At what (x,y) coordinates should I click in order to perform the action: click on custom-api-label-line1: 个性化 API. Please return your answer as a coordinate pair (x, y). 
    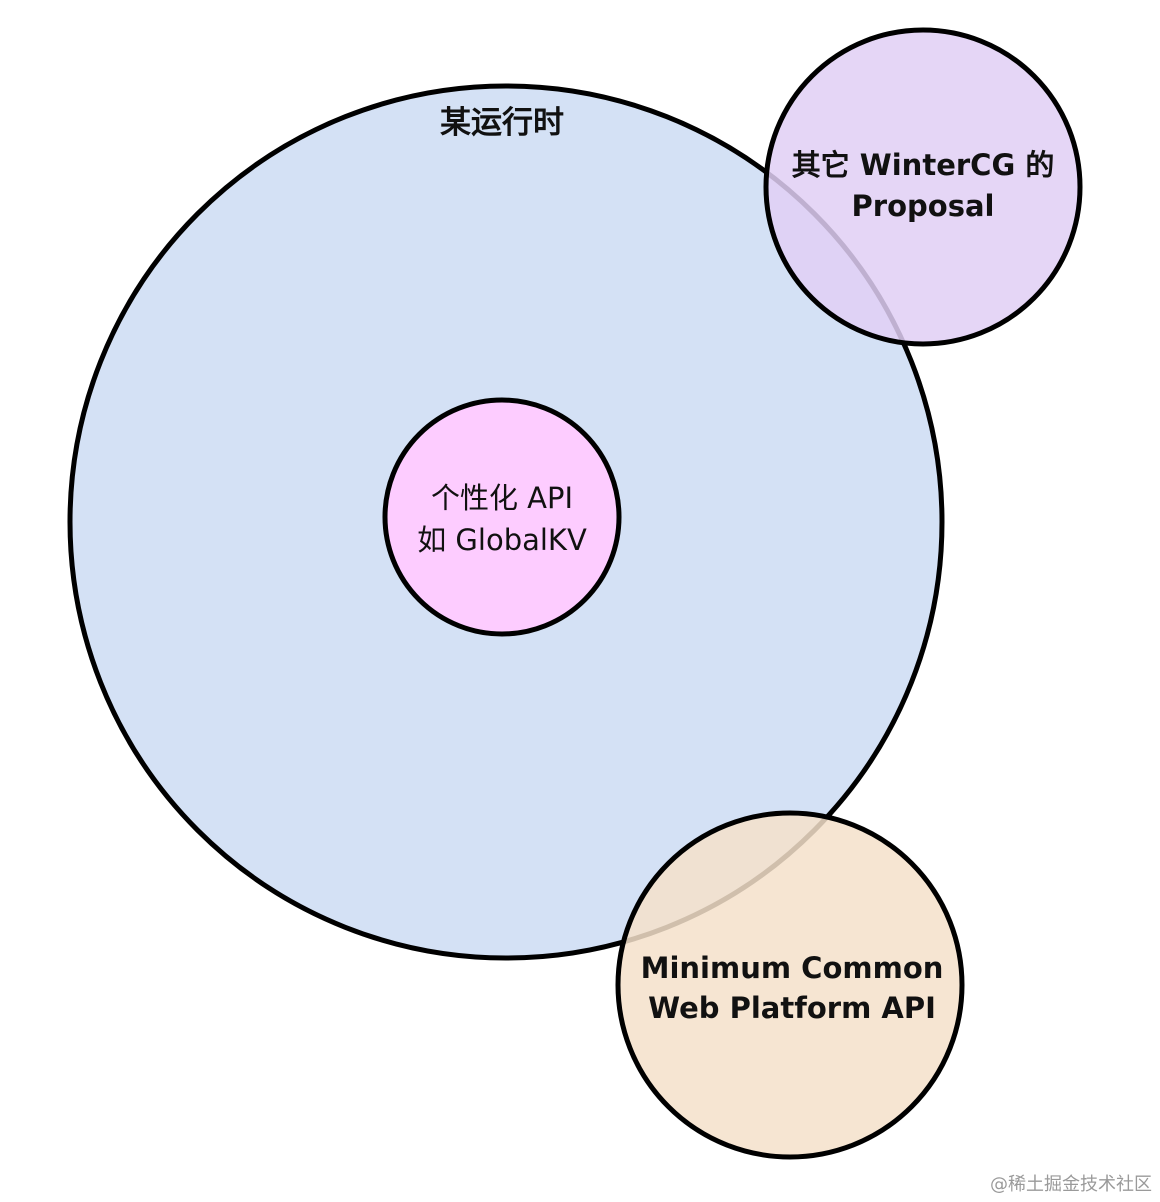
    Looking at the image, I should click on (502, 498).